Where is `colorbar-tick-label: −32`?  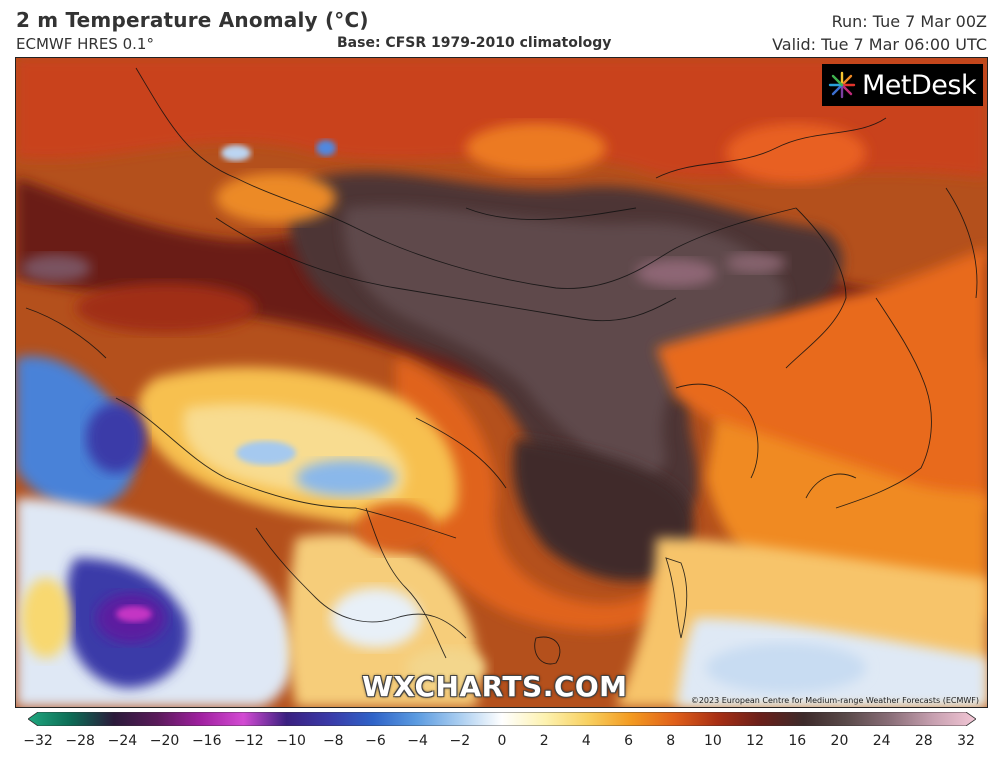
colorbar-tick-label: −32 is located at coordinates (38, 741).